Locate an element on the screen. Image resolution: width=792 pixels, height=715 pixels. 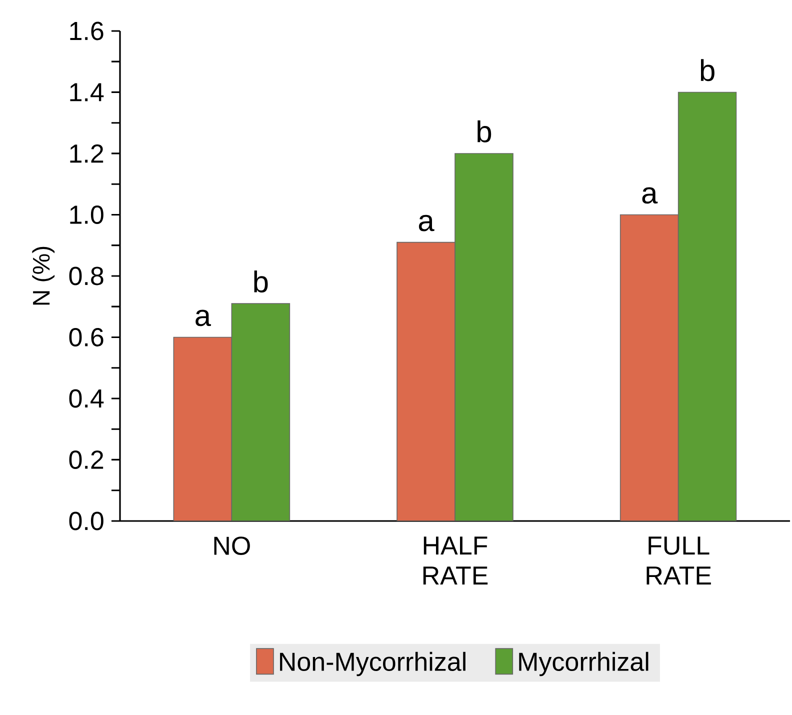
y-tick-label: 1.4 is located at coordinates (87, 92).